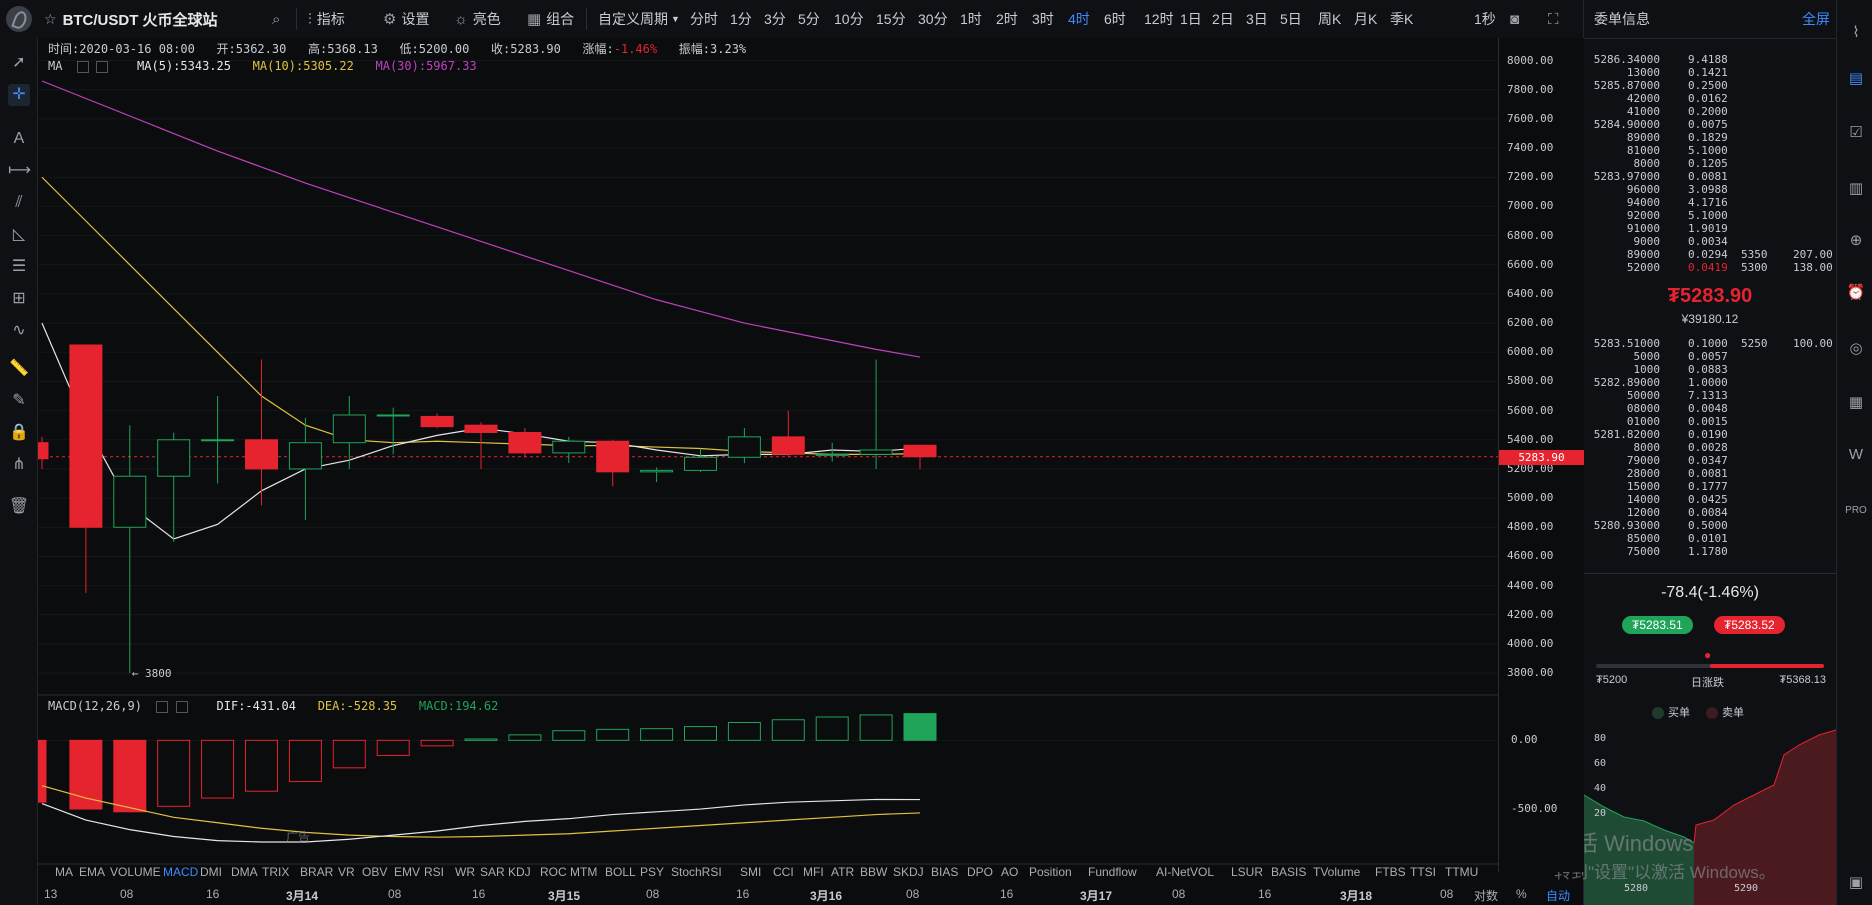 This screenshot has width=1872, height=905. Describe the element at coordinates (1257, 19) in the screenshot. I see `period-tab-15: 3日` at that location.